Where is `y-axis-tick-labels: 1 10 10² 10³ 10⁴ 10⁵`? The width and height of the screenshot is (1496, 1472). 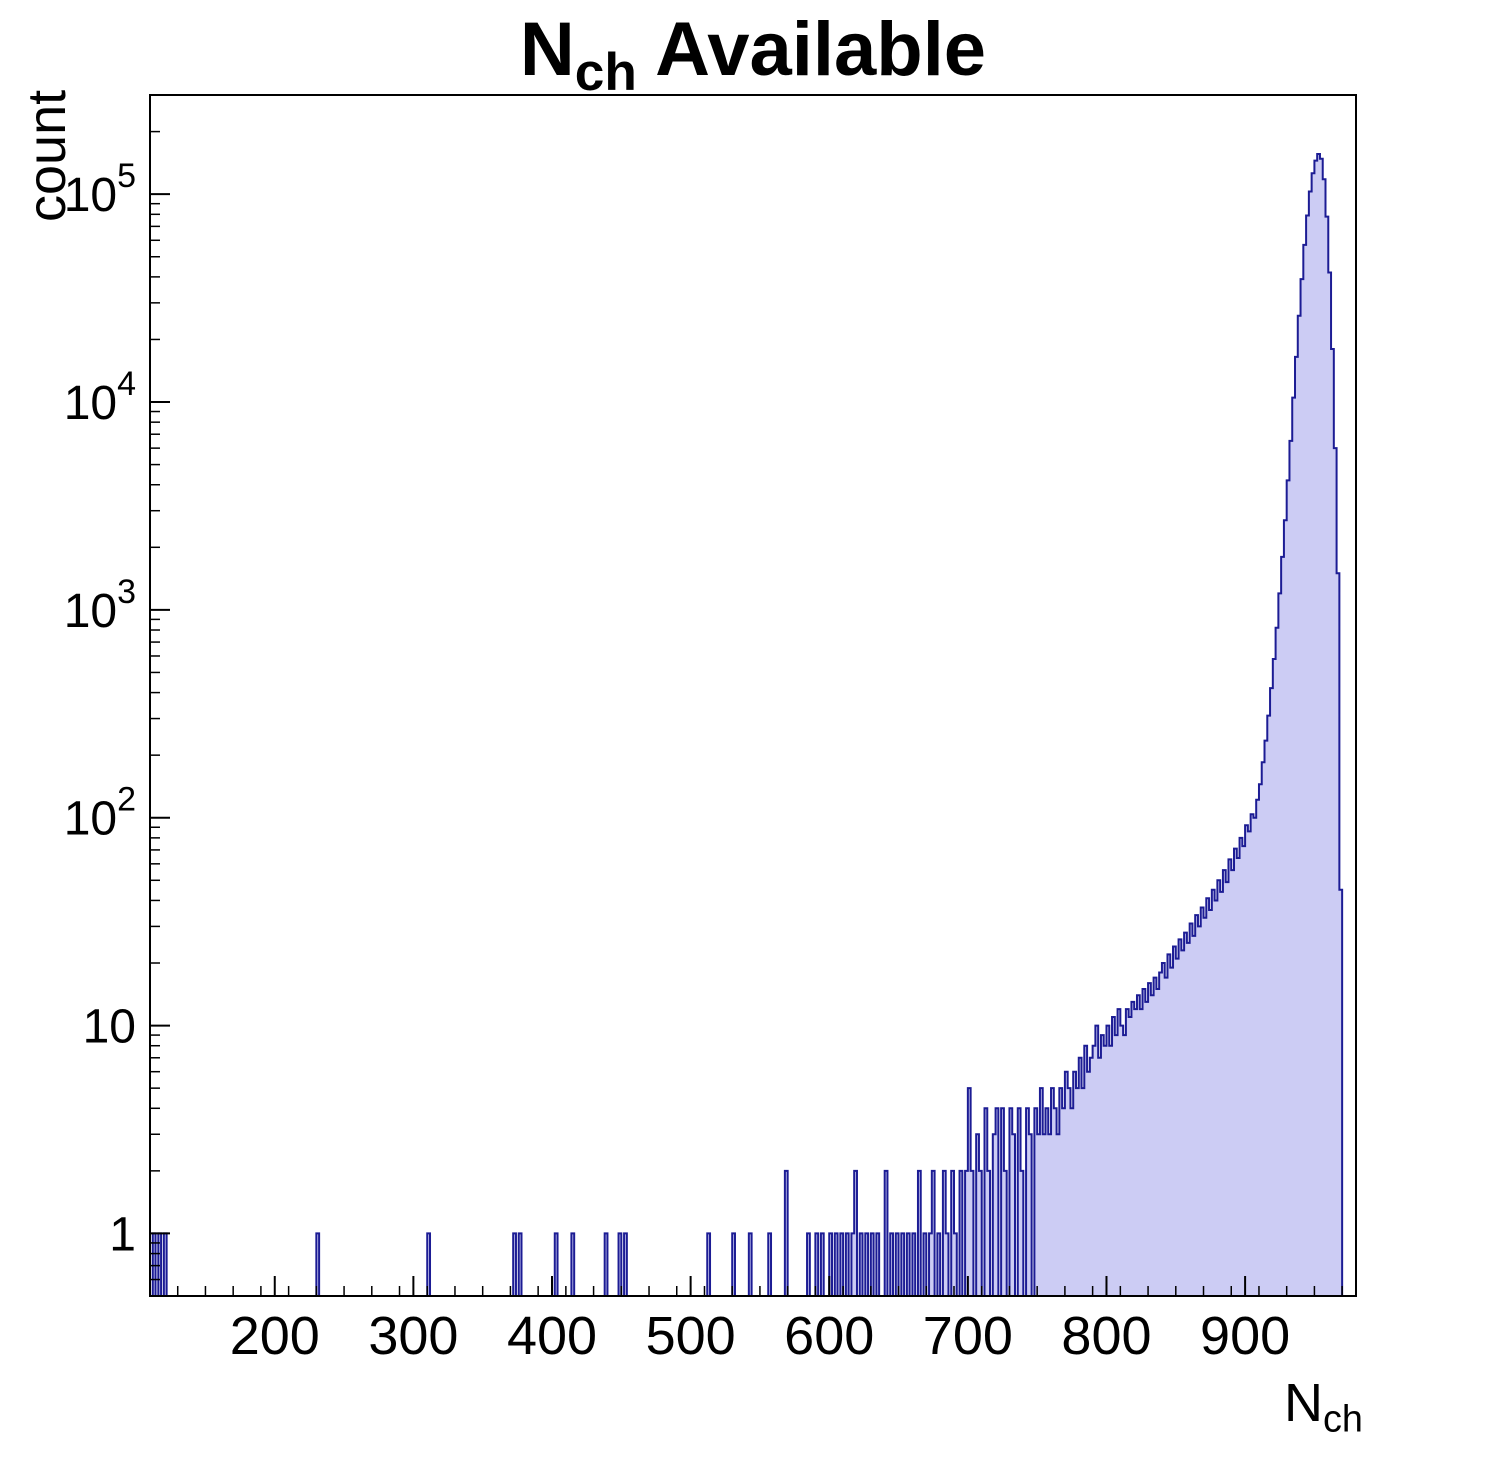
y-axis-tick-labels: 1 10 10² 10³ 10⁴ 10⁵ is located at coordinates (100, 709).